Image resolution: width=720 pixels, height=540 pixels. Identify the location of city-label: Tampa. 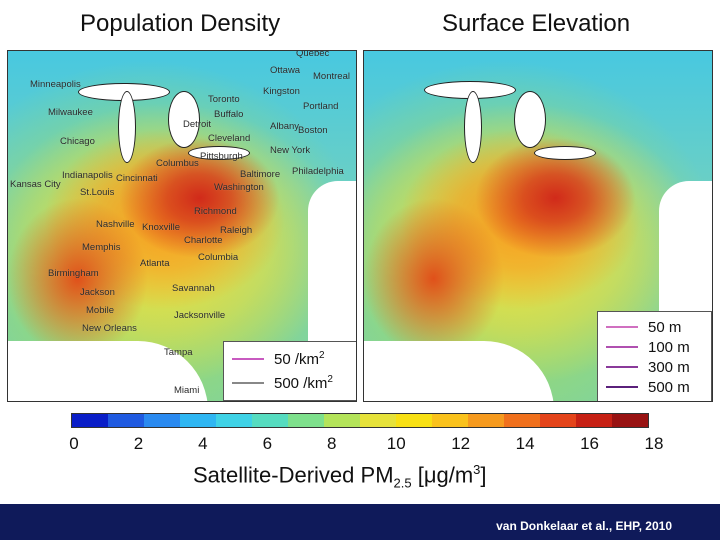
(178, 352).